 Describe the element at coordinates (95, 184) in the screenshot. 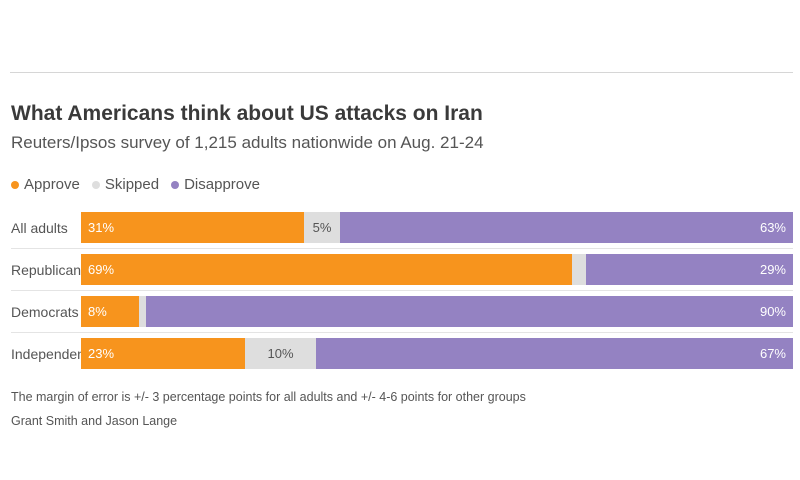

I see `legend-dot-skipped` at that location.